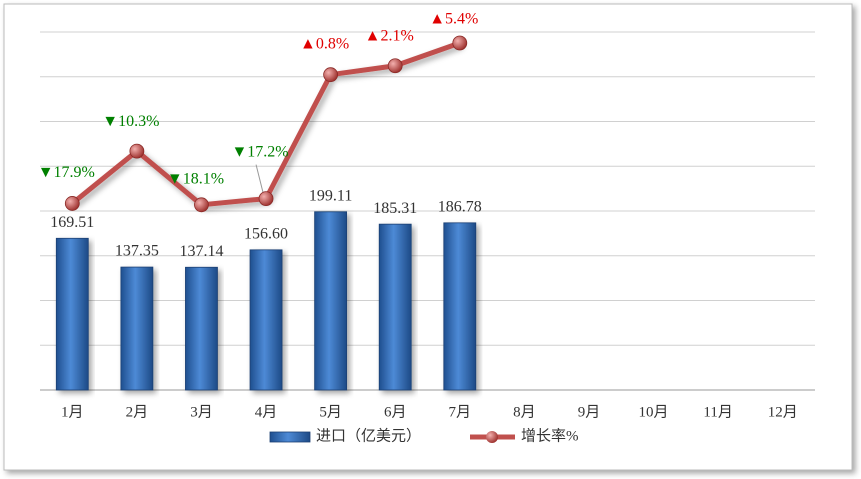 This screenshot has width=861, height=479. Describe the element at coordinates (453, 19) in the screenshot. I see `line-value-label: ▲5.4%` at that location.